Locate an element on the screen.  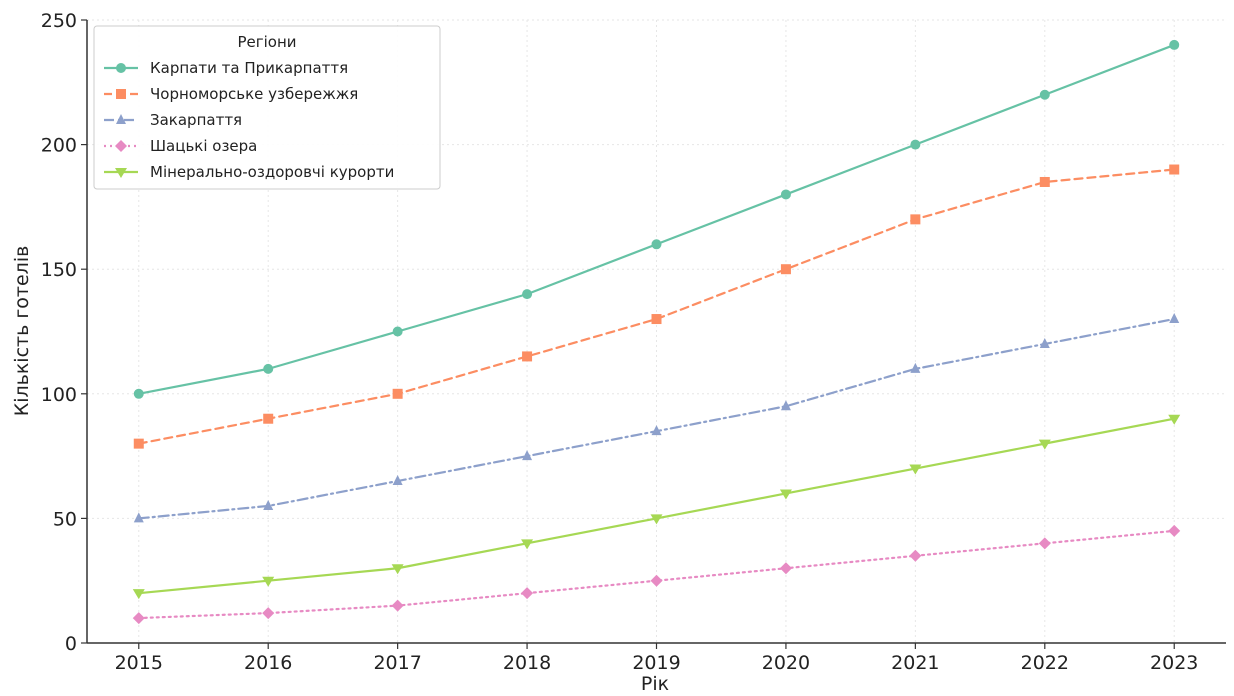
y-tick-label: 200 is located at coordinates (59, 146).